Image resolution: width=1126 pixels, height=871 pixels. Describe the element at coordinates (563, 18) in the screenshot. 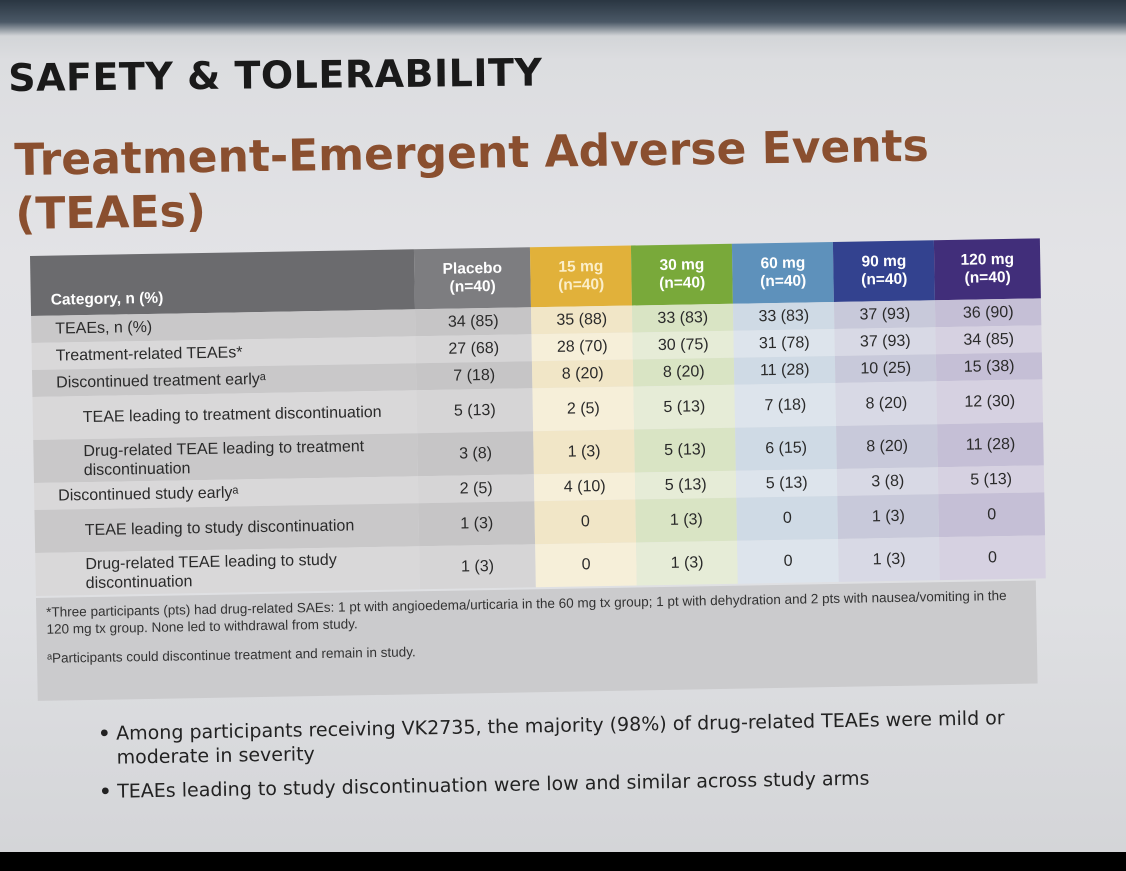

I see `screen-top-band` at that location.